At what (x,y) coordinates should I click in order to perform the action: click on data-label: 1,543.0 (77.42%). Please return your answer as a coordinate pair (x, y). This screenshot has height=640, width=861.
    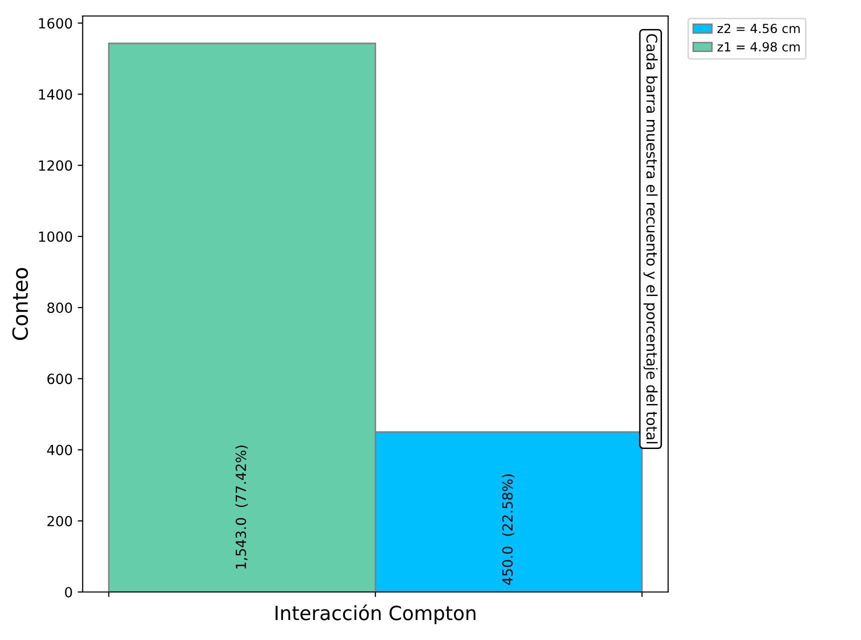
    Looking at the image, I should click on (241, 507).